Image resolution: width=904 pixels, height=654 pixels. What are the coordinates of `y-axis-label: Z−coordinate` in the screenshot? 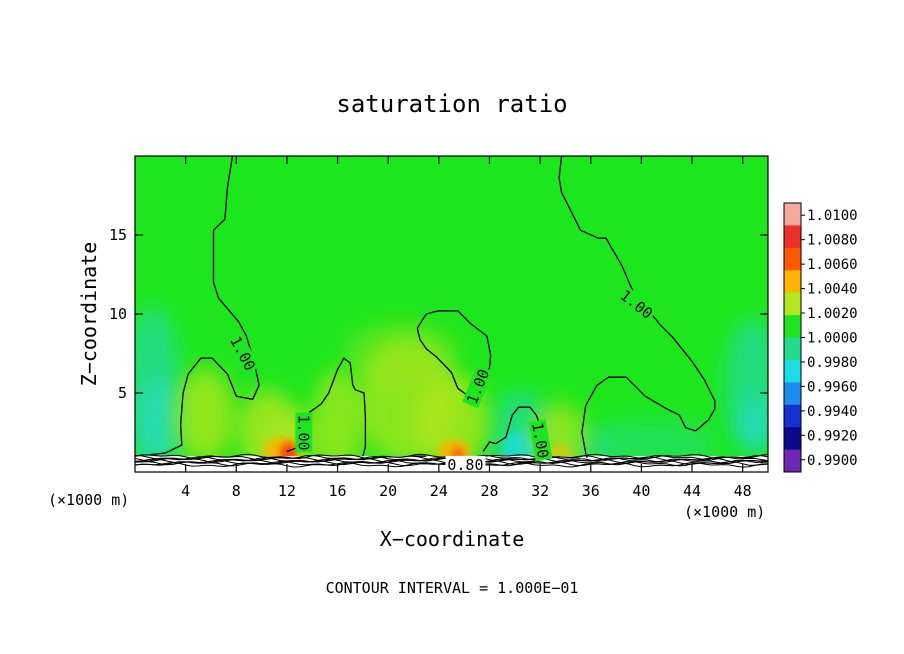 It's located at (89, 314).